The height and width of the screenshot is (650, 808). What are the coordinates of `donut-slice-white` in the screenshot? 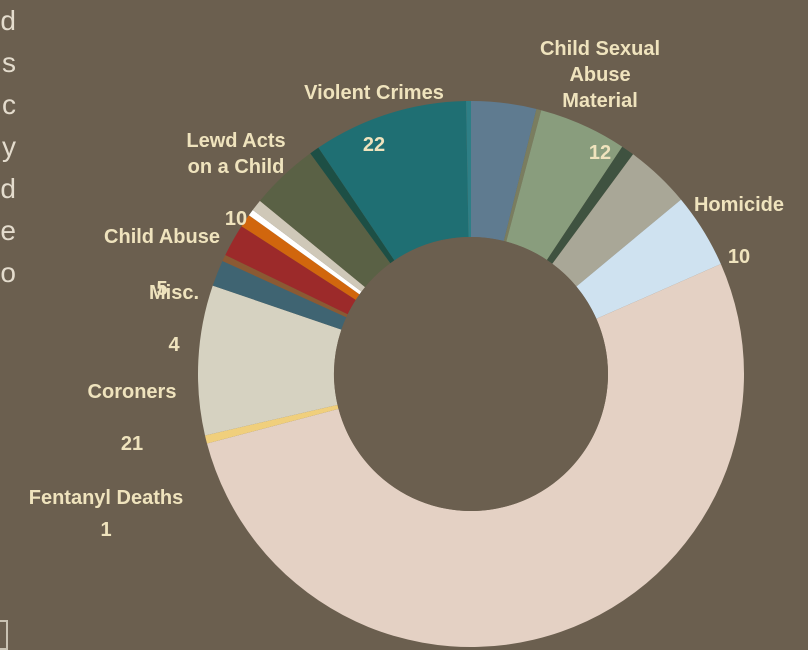 It's located at (305, 252).